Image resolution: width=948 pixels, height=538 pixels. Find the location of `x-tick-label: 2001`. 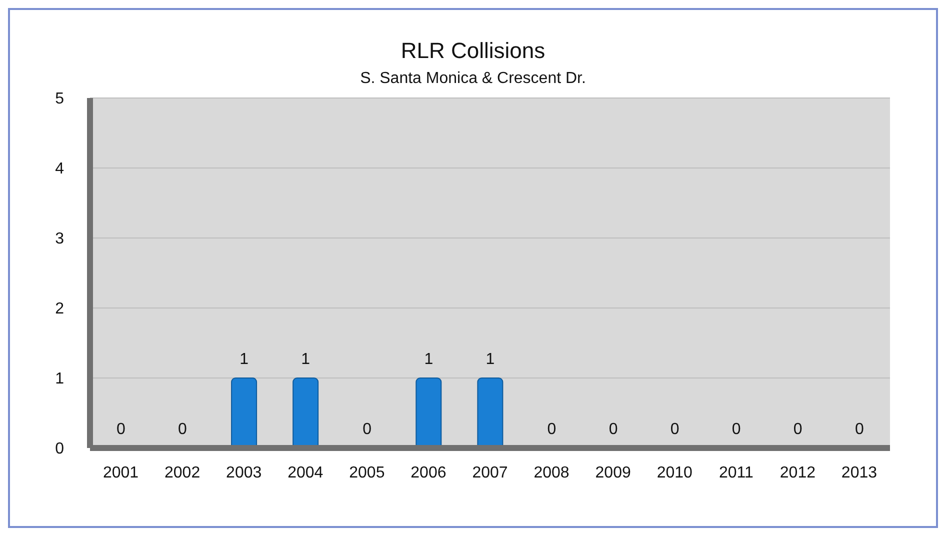

x-tick-label: 2001 is located at coordinates (120, 473).